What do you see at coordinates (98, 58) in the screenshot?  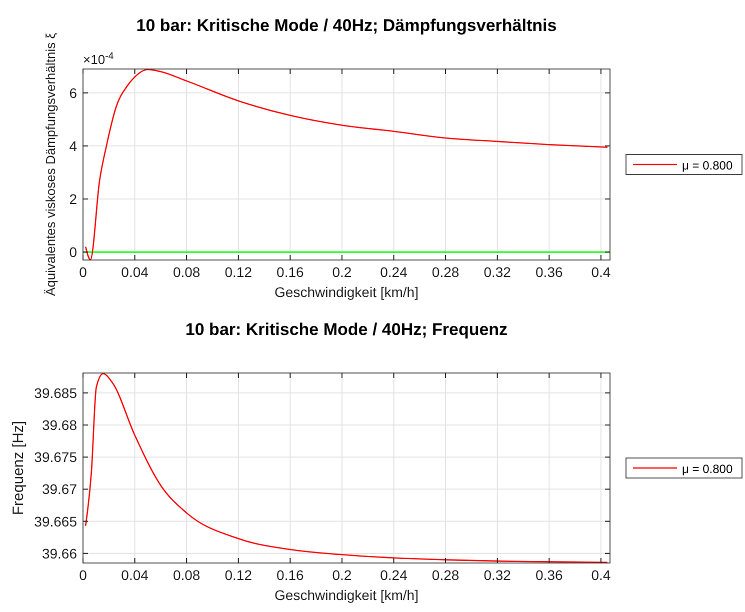 I see `text: ×10$^{-4}$` at bounding box center [98, 58].